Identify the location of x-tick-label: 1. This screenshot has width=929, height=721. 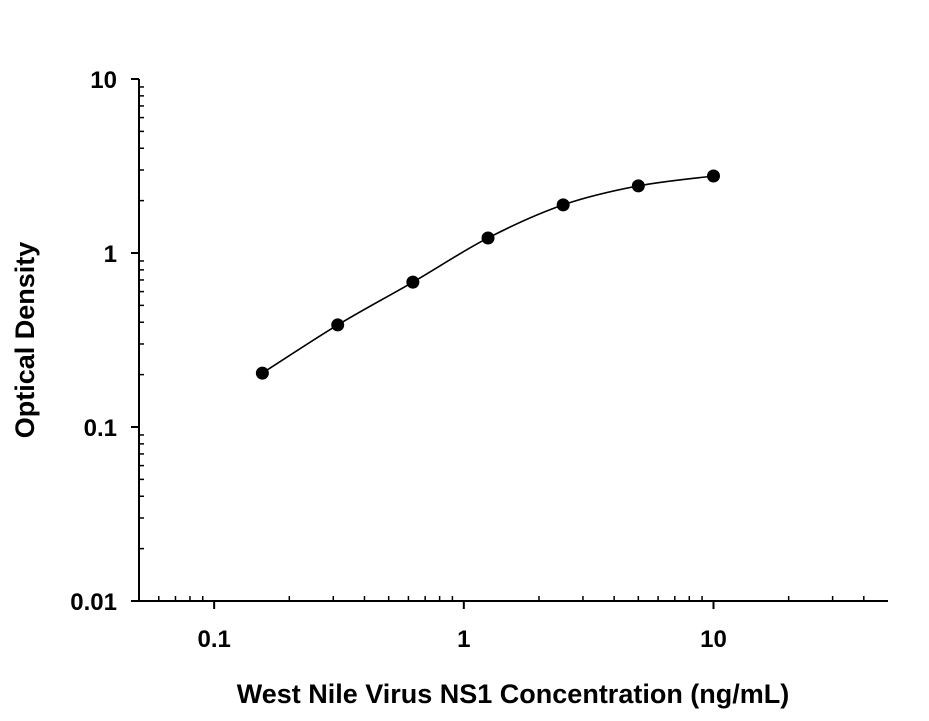
(463, 639).